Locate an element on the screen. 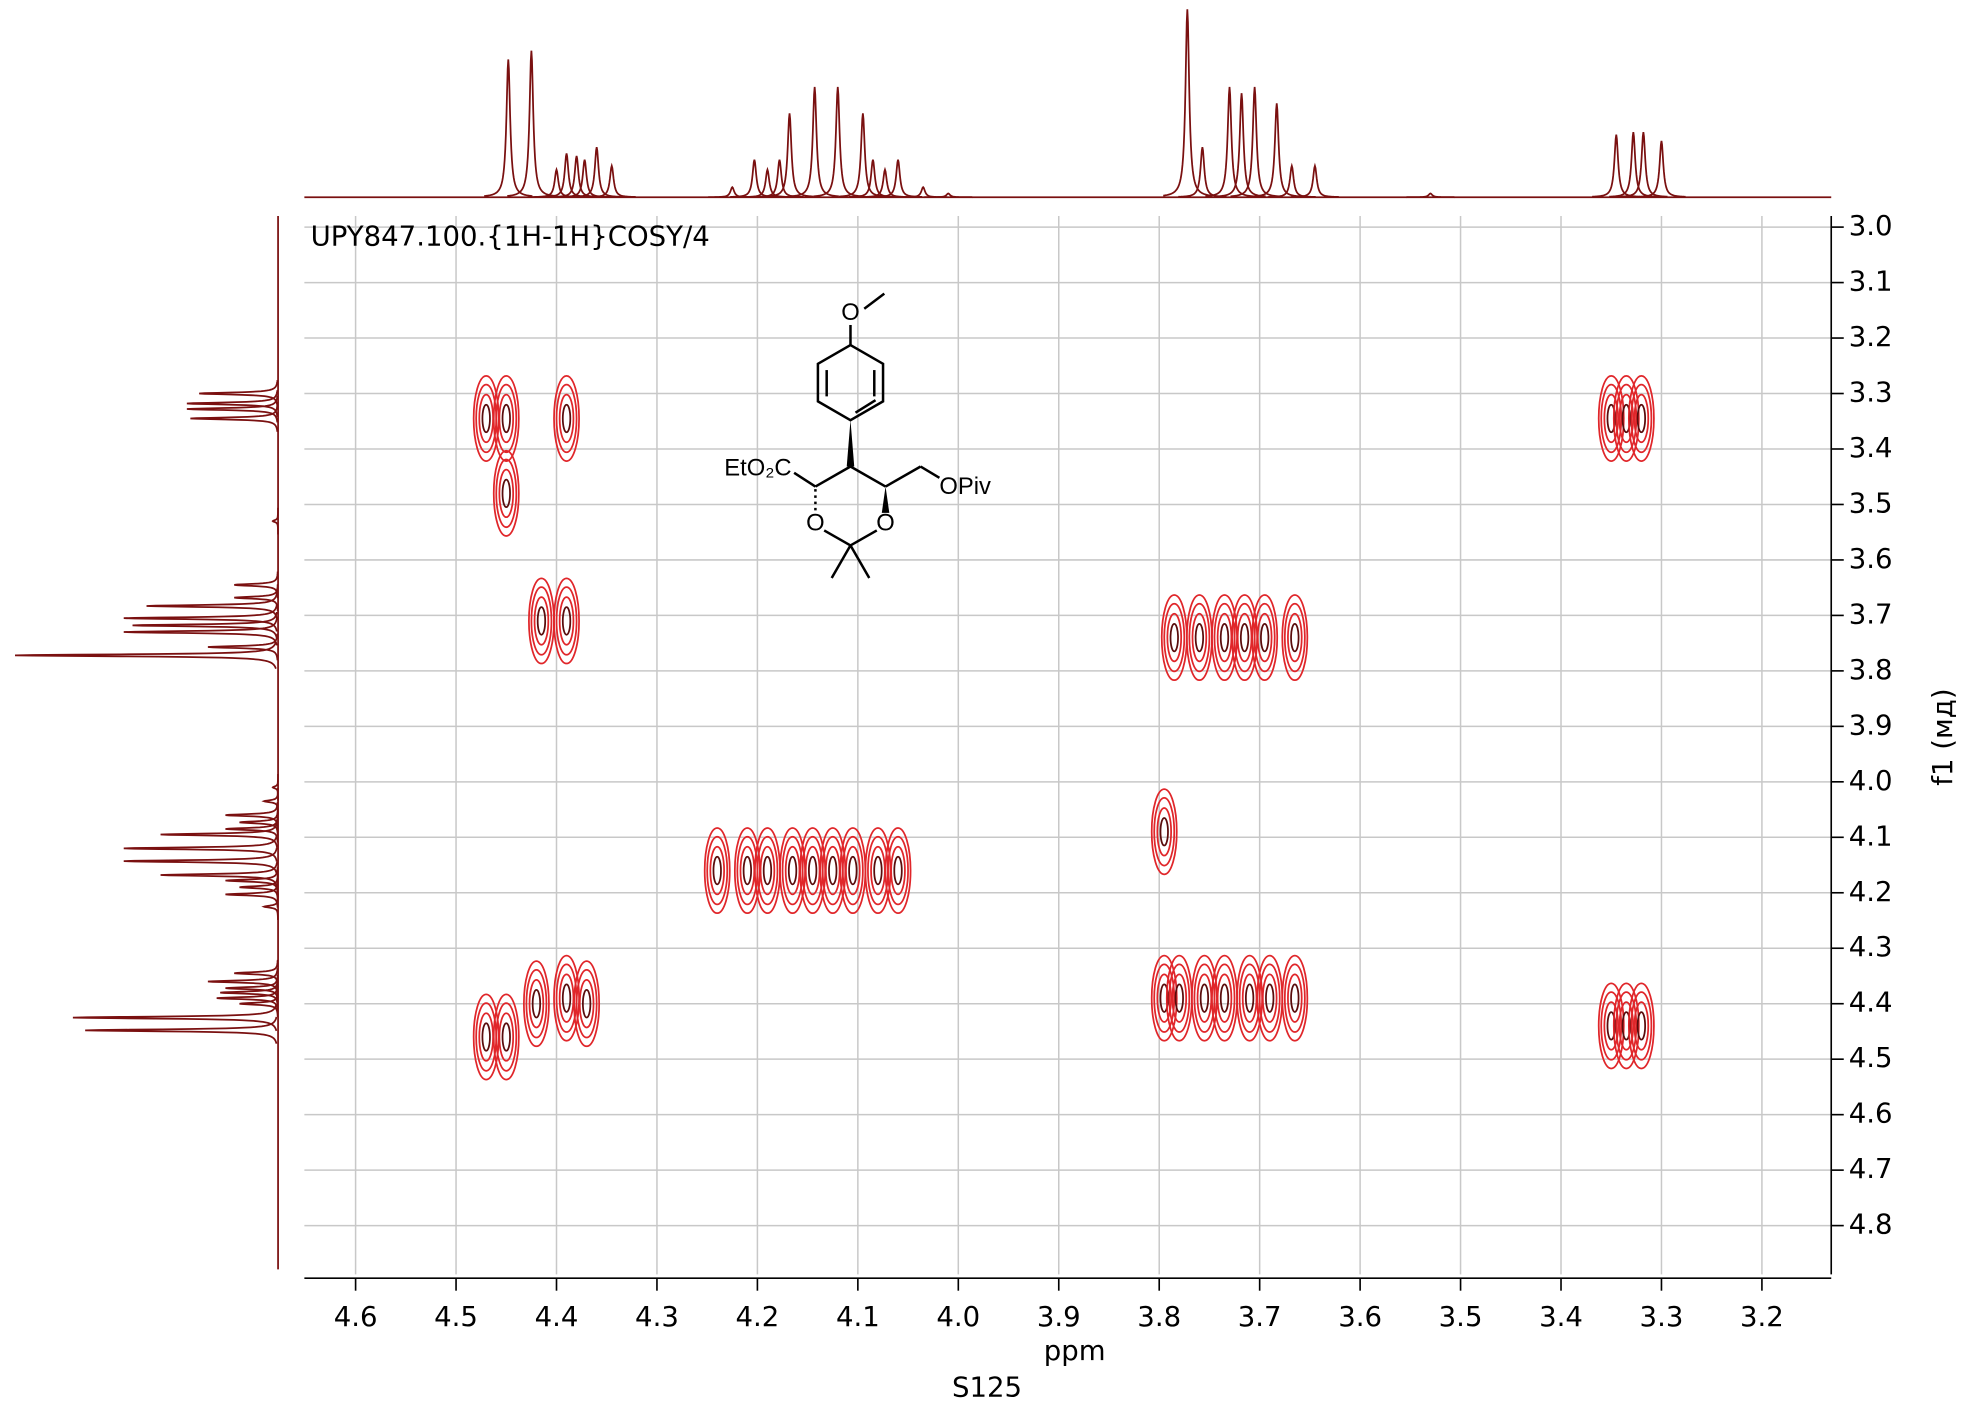 This screenshot has height=1404, width=1964. x-tick-label: 3.6 is located at coordinates (1360, 1317).